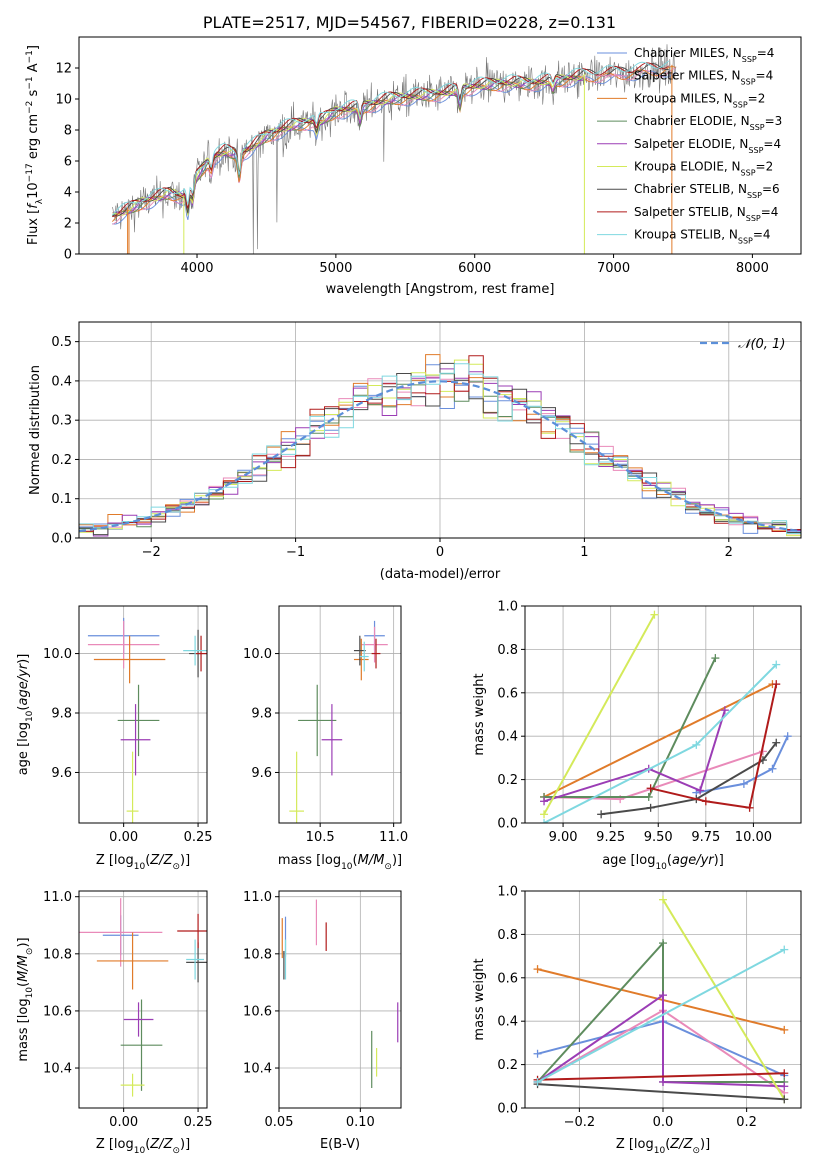  Describe the element at coordinates (440, 456) in the screenshot. I see `gaussian-curve` at that location.